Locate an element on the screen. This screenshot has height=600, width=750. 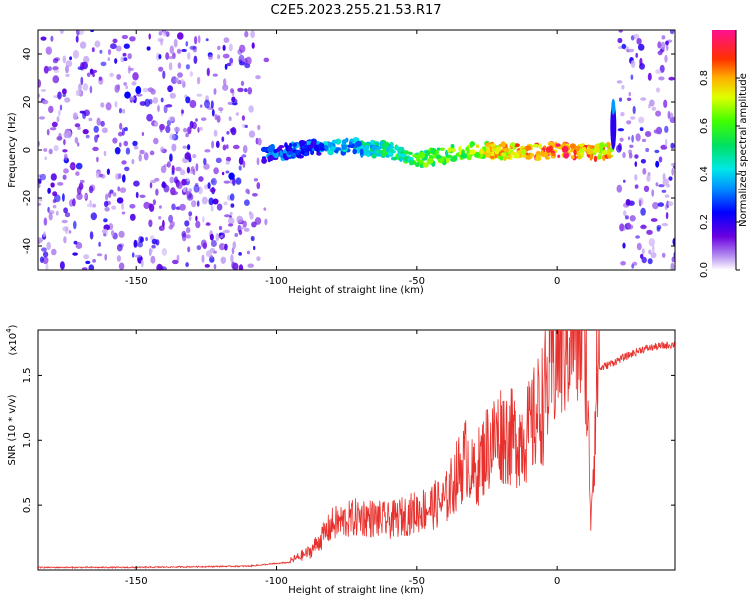
top-x-axis-label: Height of straight line (km) is located at coordinates (356, 290).